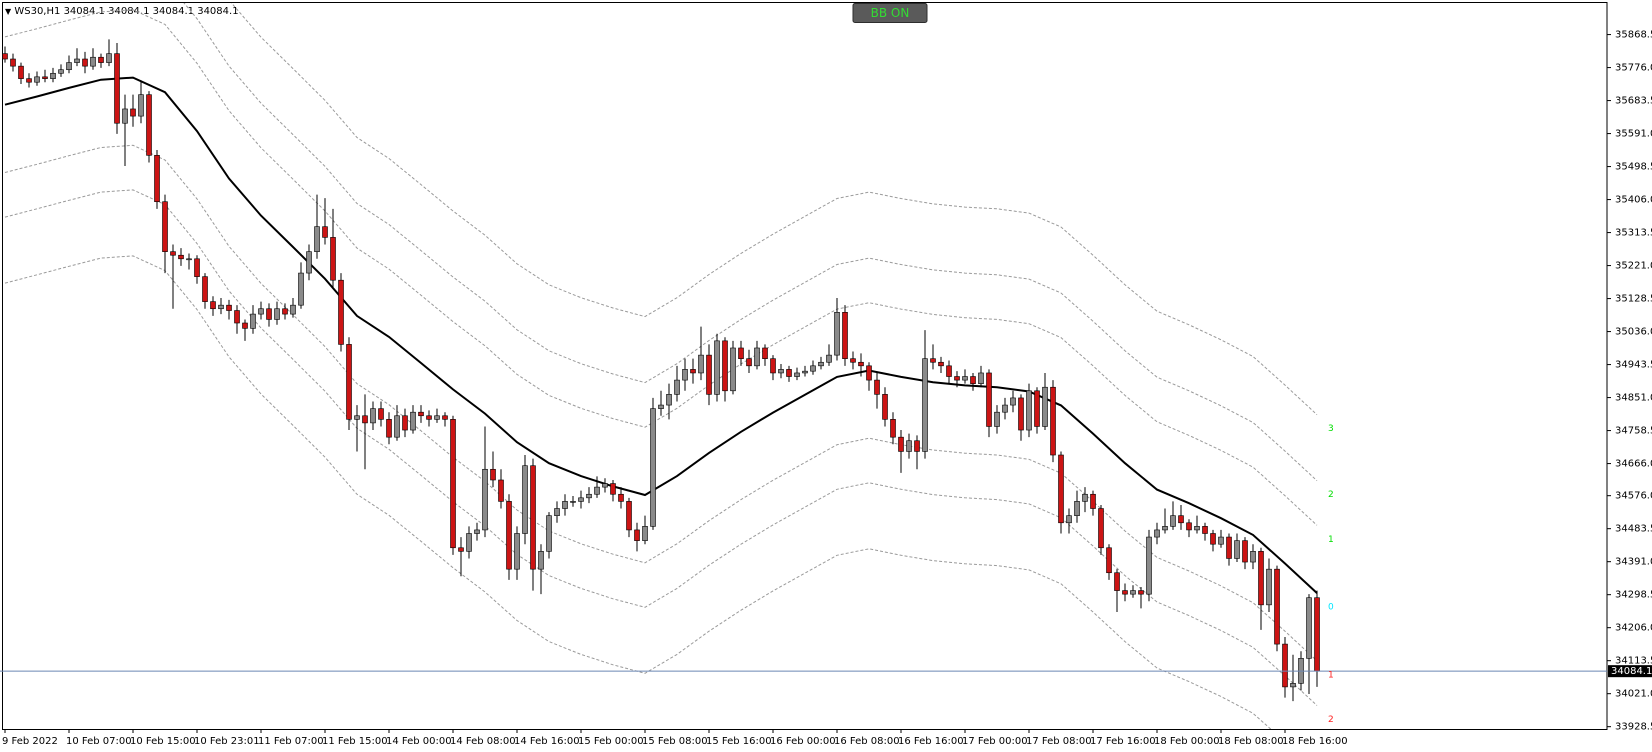 The image size is (1652, 752). I want to click on x-tick-label: 18 Feb 08:00, so click(1251, 741).